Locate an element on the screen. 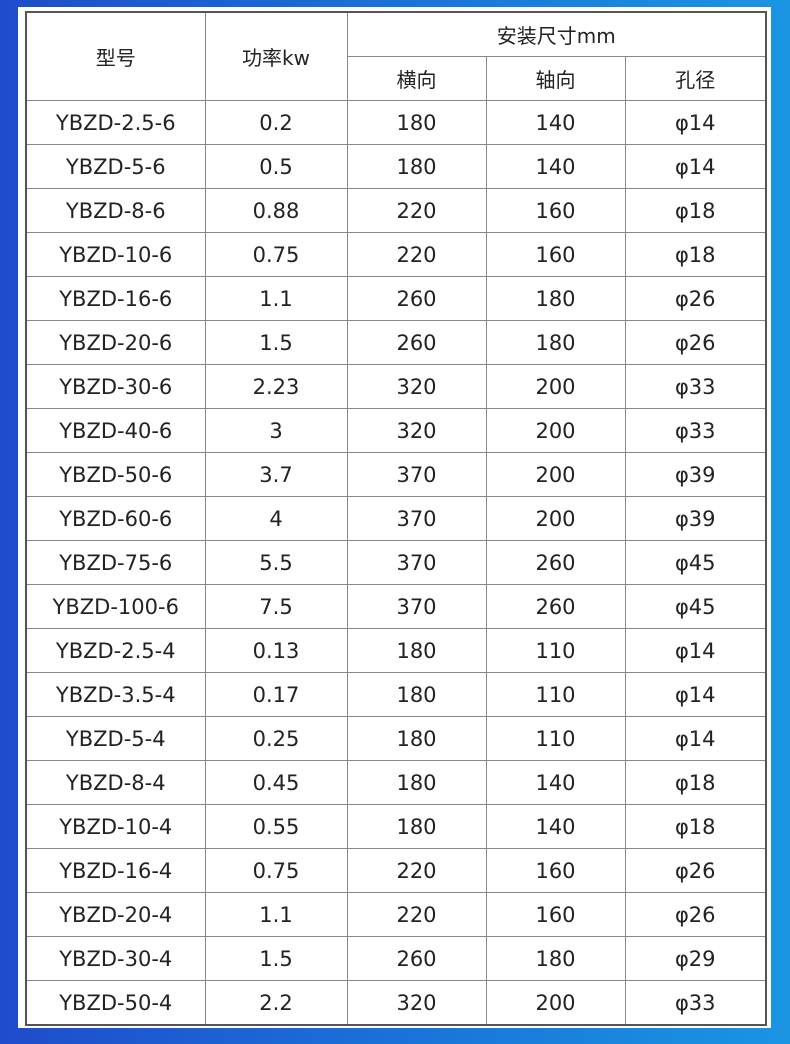 The width and height of the screenshot is (790, 1044). cell-power: 0.45 is located at coordinates (276, 782).